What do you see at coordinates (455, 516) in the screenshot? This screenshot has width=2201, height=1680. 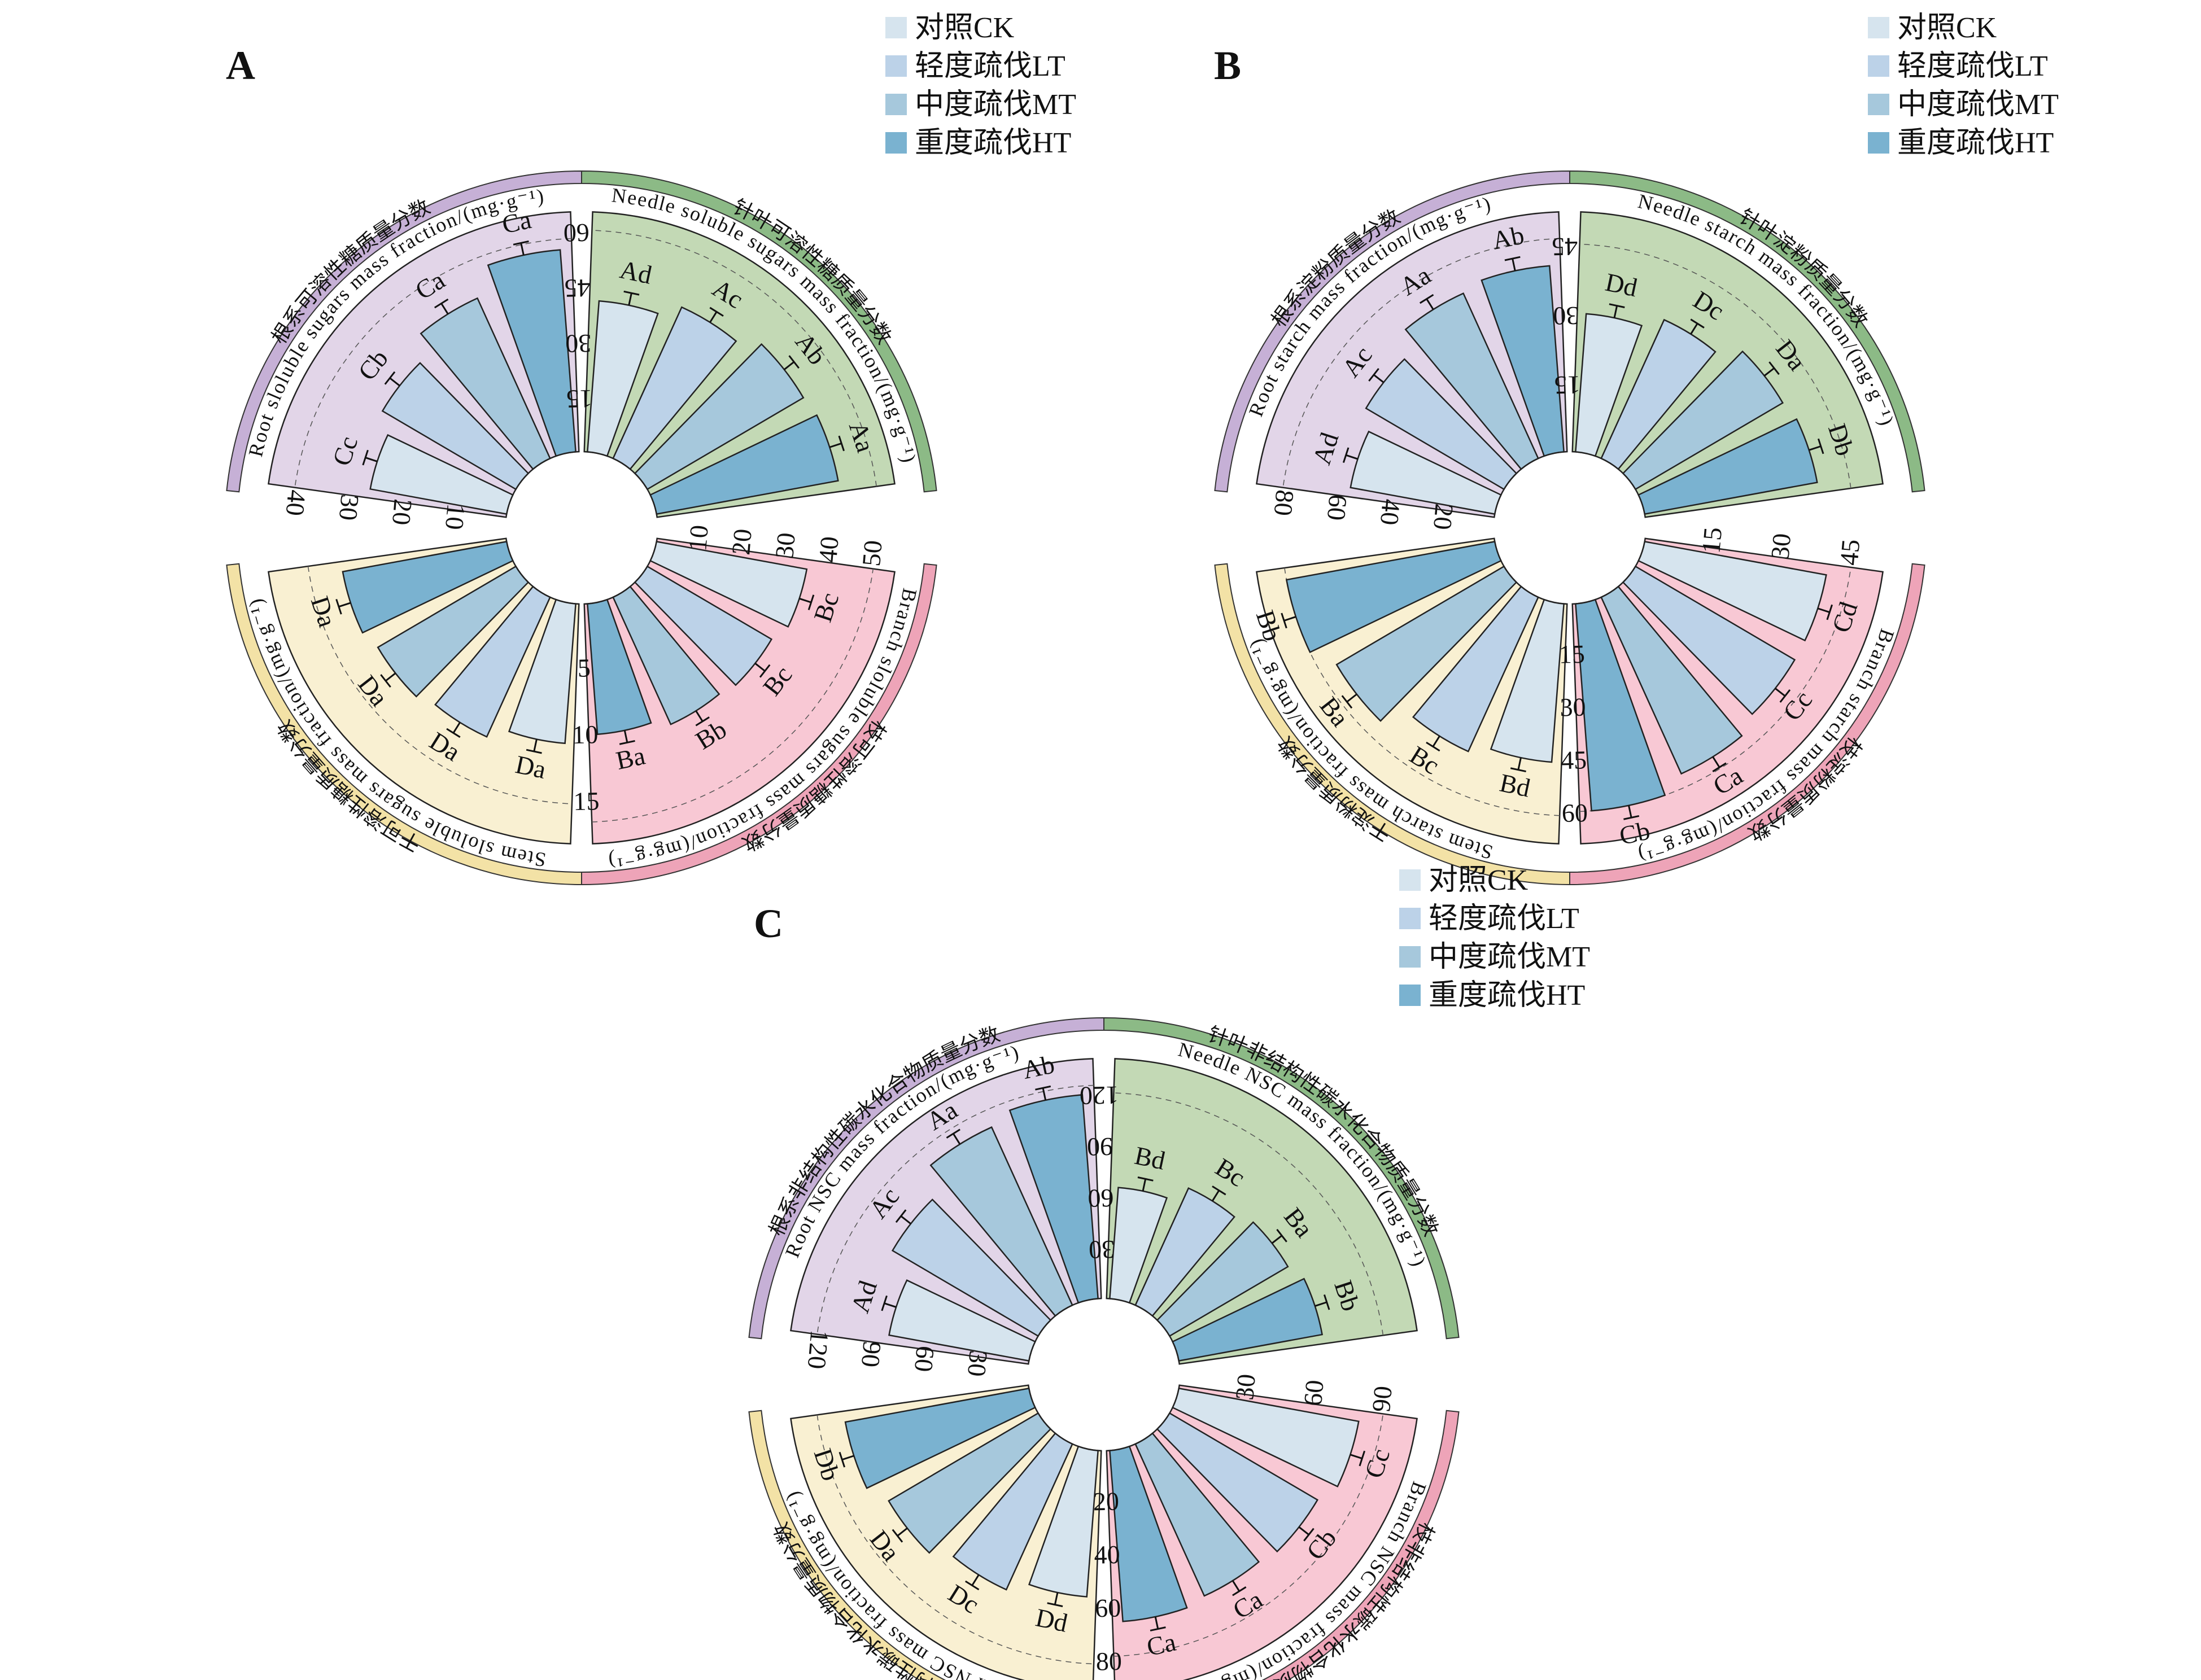 I see `tick-label: 10` at bounding box center [455, 516].